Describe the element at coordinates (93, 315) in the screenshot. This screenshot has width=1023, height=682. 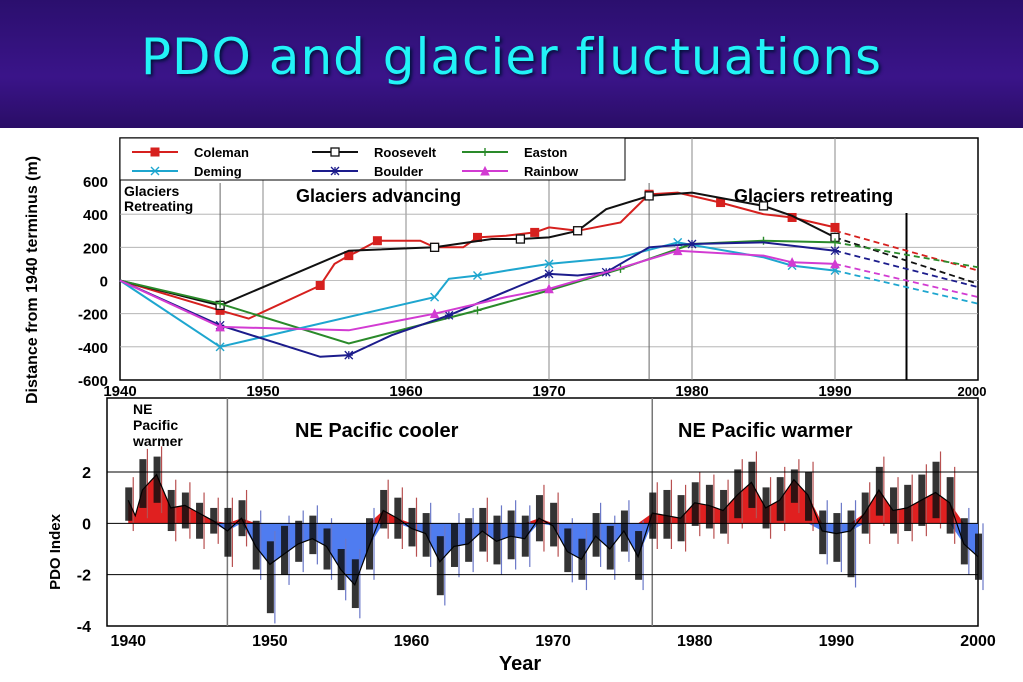
I see `y-tick-label: -200` at that location.